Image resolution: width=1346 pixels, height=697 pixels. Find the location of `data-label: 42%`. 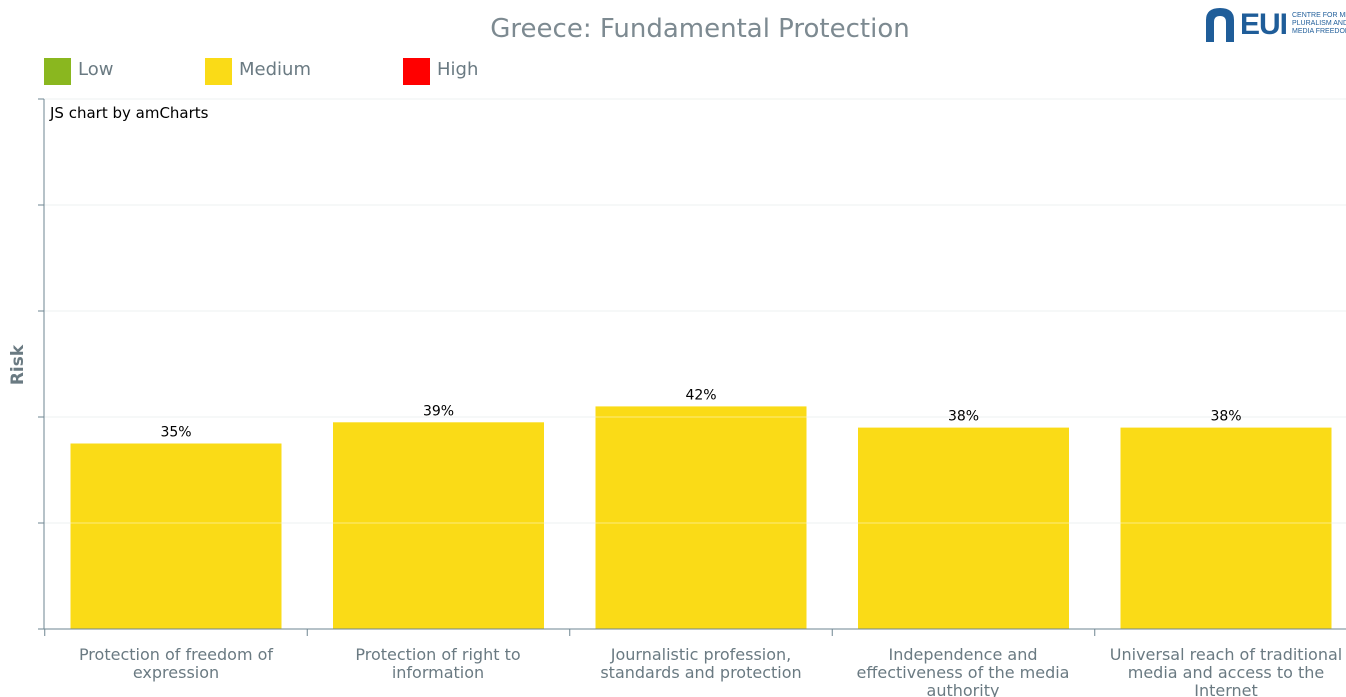

data-label: 42% is located at coordinates (700, 395).